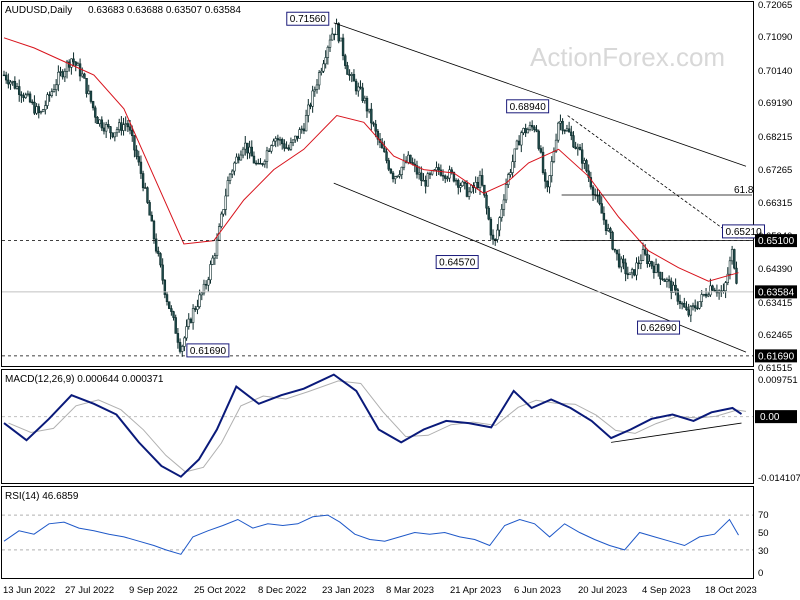  What do you see at coordinates (770, 417) in the screenshot?
I see `svg-text: 0.00` at bounding box center [770, 417].